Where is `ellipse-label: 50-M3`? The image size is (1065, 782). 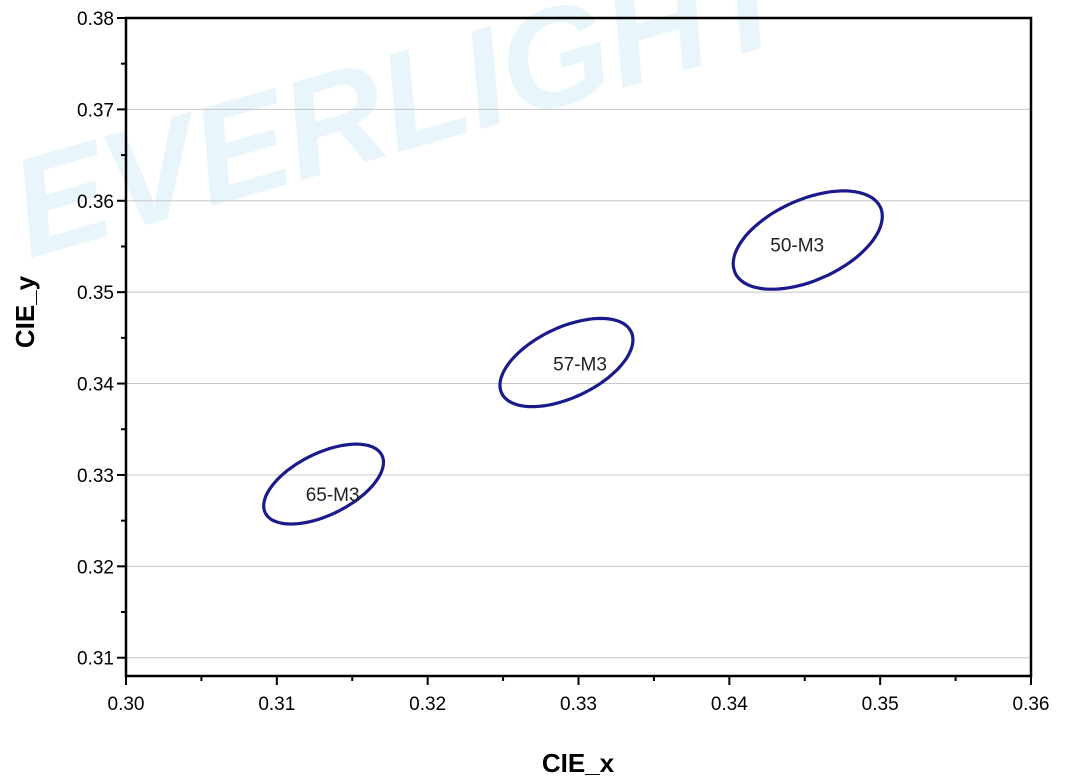 ellipse-label: 50-M3 is located at coordinates (797, 246).